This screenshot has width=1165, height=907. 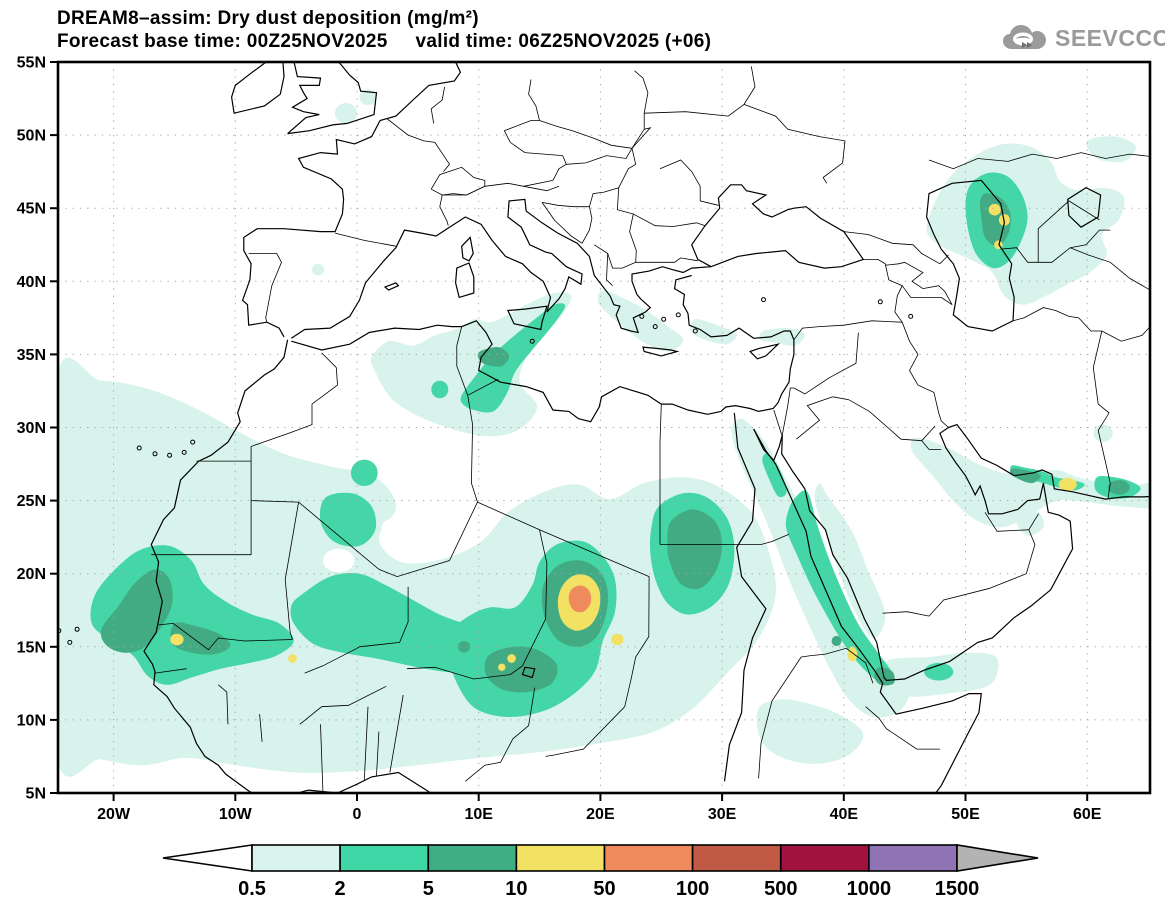 I want to click on lon-tick-label: 30E, so click(x=722, y=814).